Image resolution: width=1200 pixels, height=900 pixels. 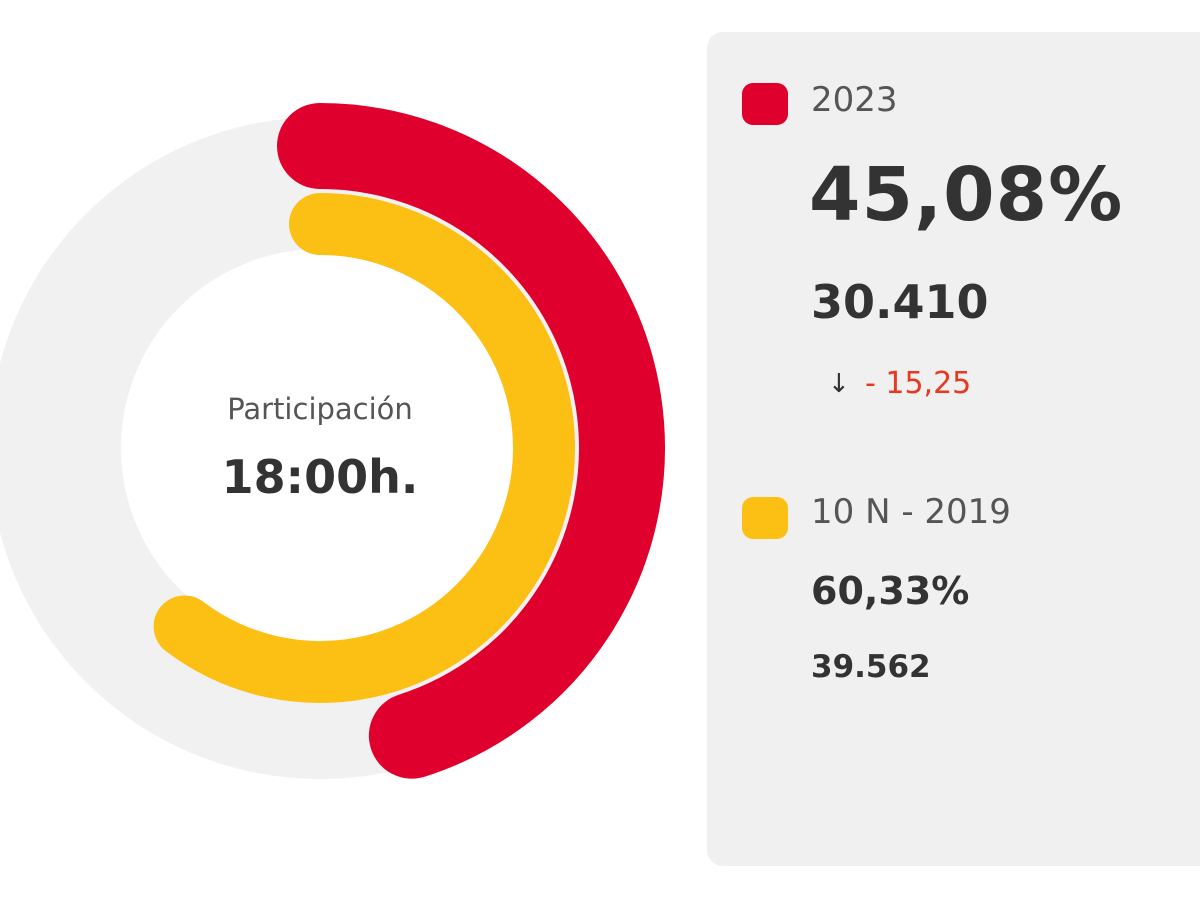 I want to click on votes-10n-2019: 39.562, so click(x=871, y=667).